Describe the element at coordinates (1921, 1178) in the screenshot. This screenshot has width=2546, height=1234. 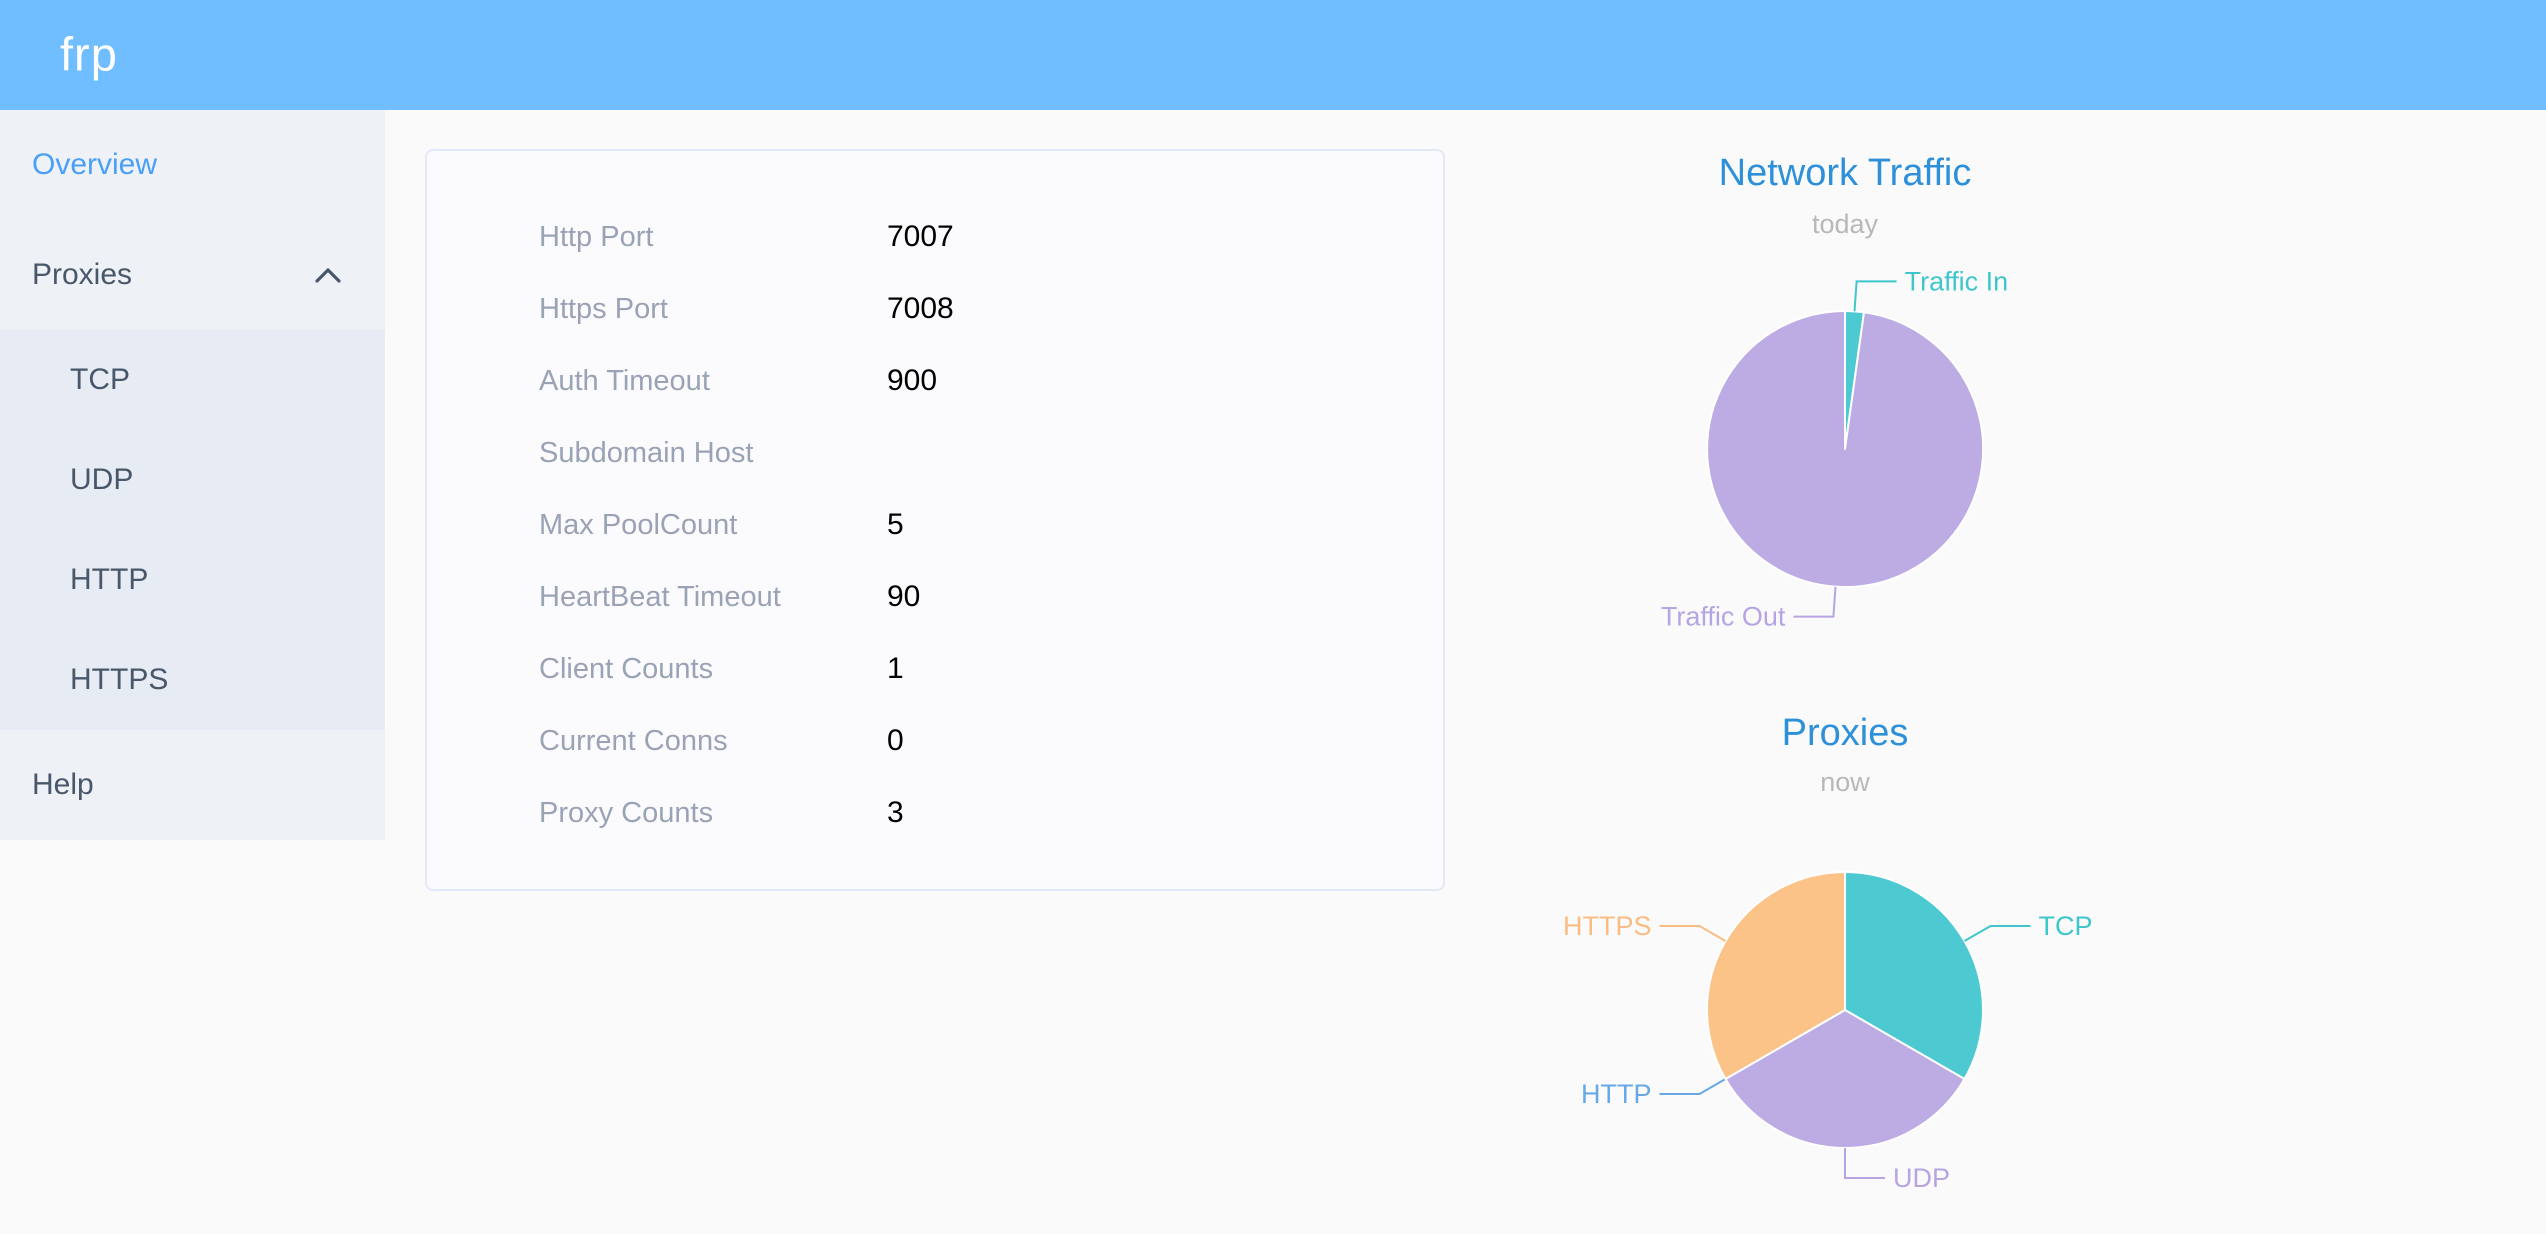
I see `pie-label-udp: UDP` at that location.